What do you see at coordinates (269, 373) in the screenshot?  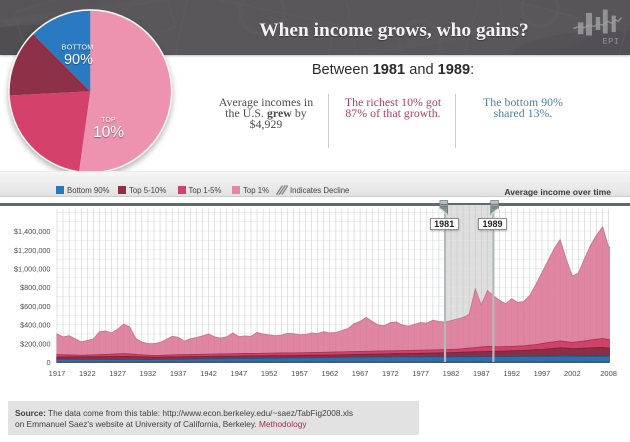 I see `svg-text: 1952` at bounding box center [269, 373].